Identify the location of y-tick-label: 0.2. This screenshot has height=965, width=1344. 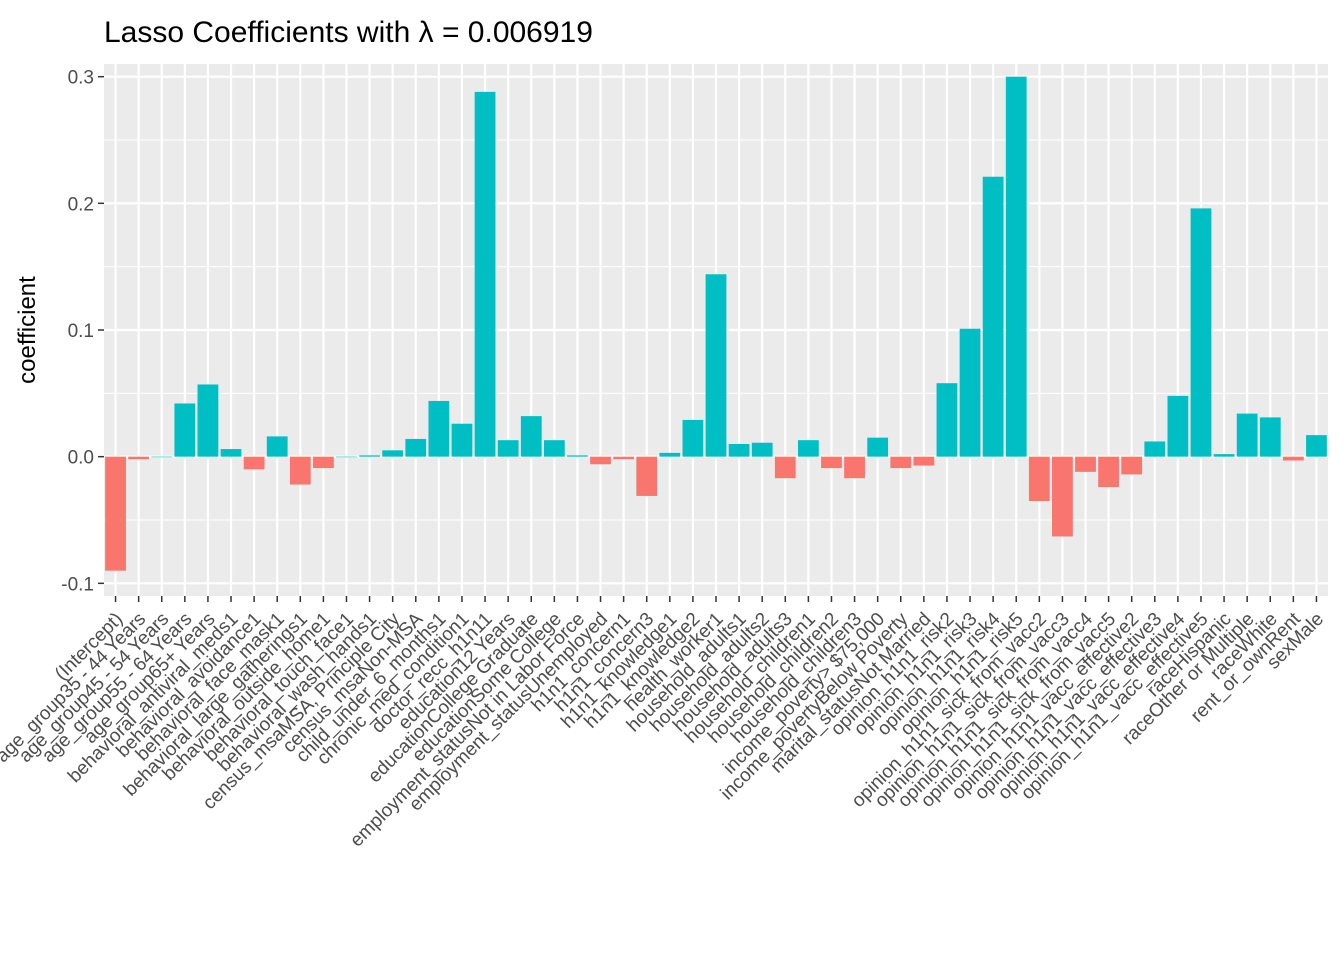
(81, 204).